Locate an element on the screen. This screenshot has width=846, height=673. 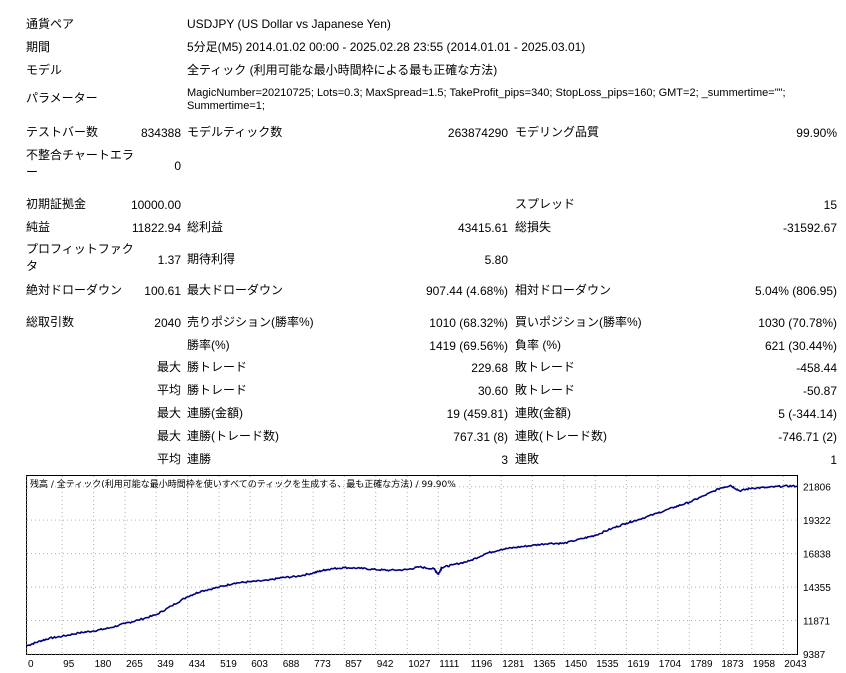
ticks-label: モデルティック数 is located at coordinates (235, 132).